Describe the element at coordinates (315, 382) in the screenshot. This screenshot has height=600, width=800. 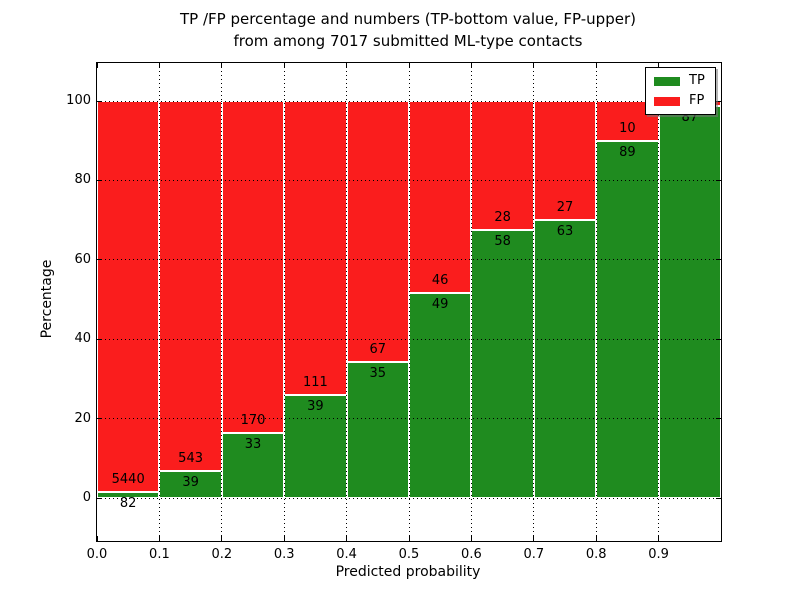
I see `fp-count-label: 111` at that location.